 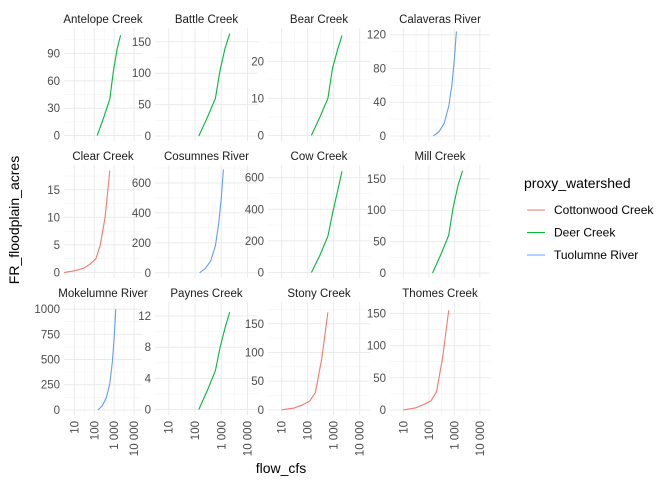 I want to click on y-tick-label: 500, so click(x=50, y=361).